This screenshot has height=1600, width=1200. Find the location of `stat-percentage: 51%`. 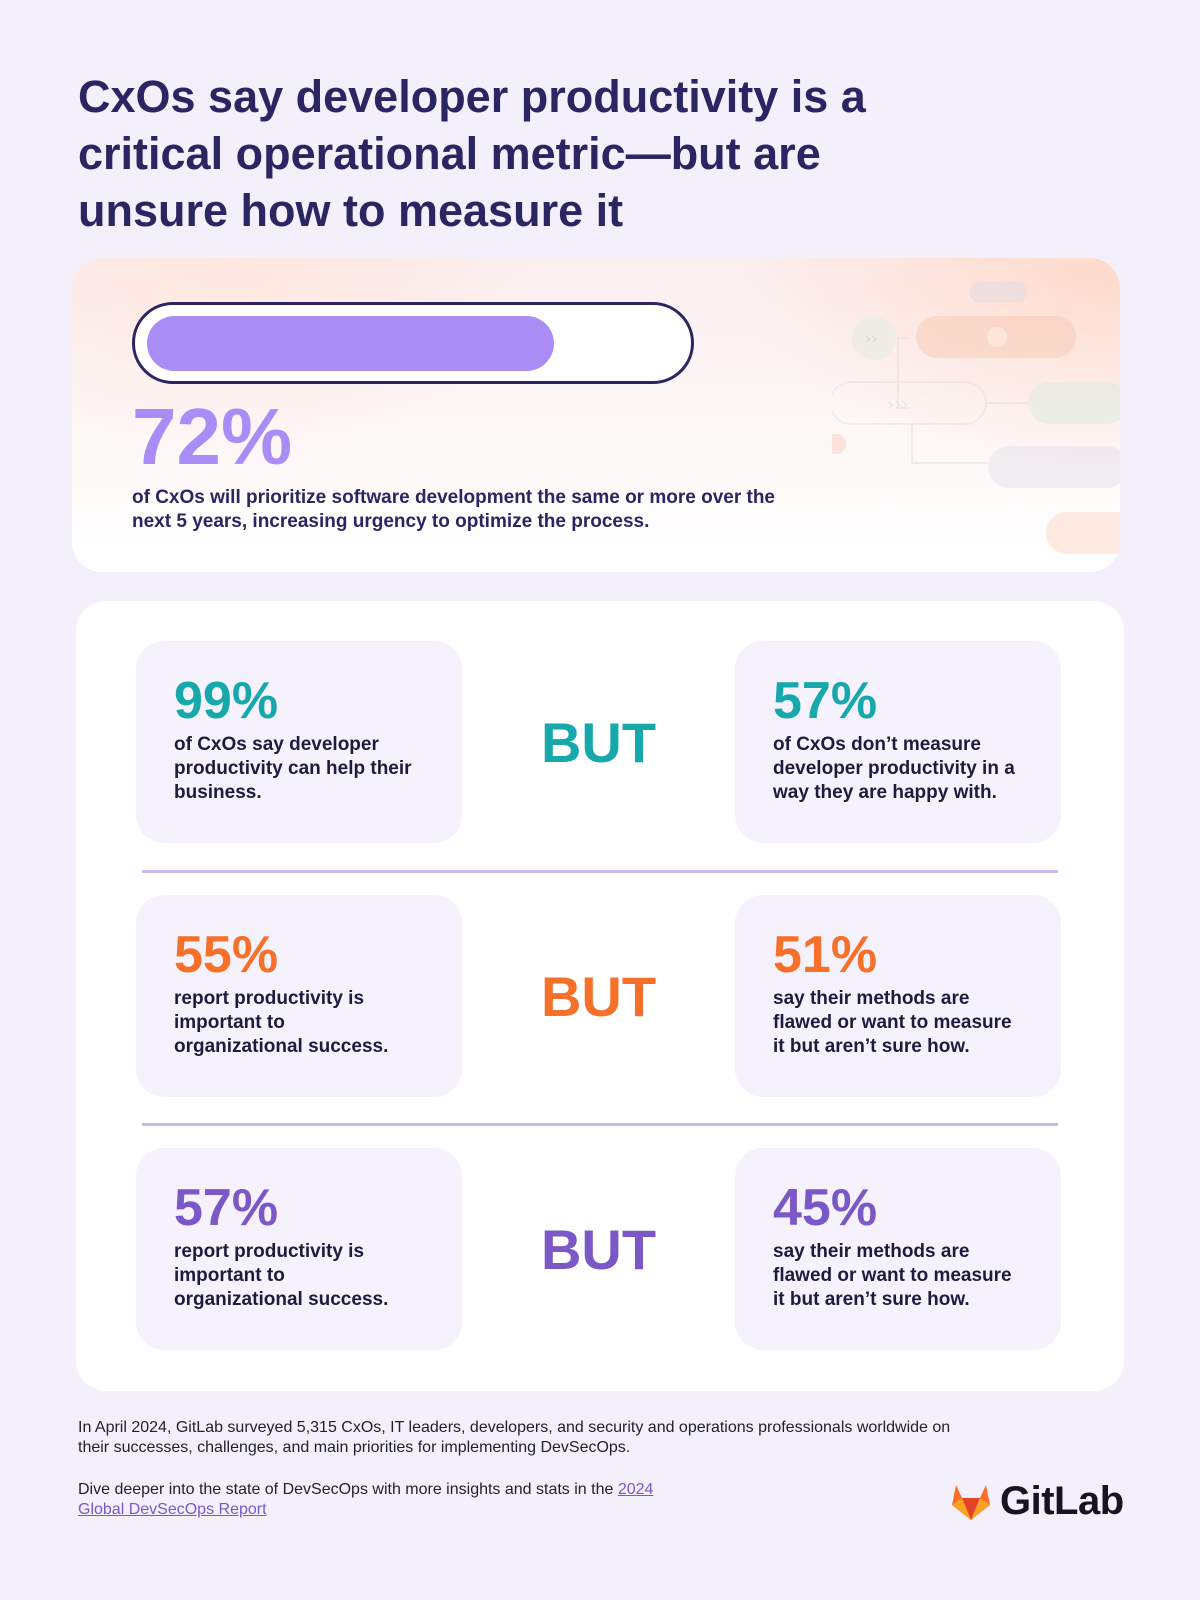

stat-percentage: 51% is located at coordinates (825, 955).